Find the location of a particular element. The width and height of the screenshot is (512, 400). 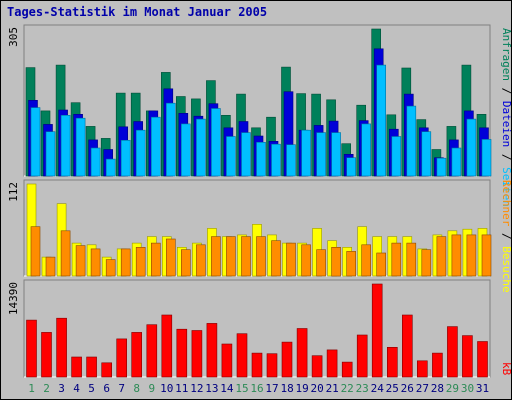

x-label-day-15: 15 is located at coordinates (241, 388).